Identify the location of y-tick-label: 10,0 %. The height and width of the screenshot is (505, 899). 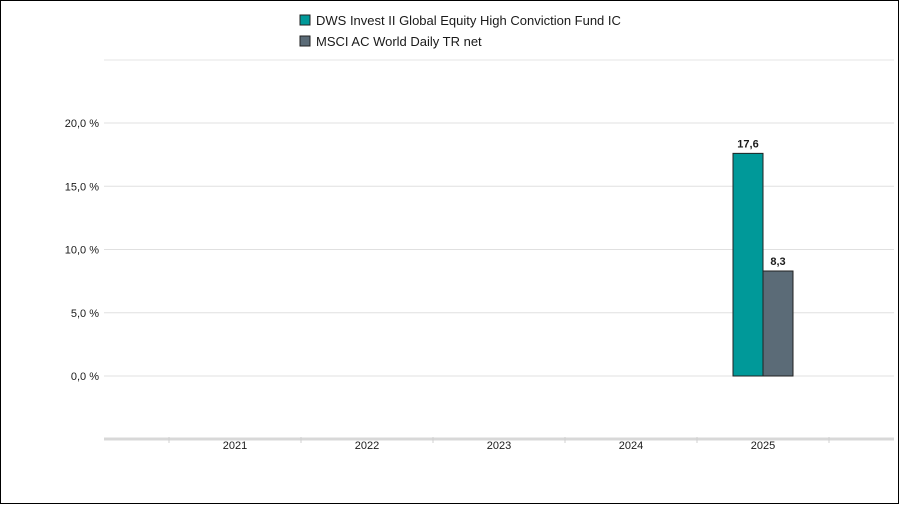
(82, 251).